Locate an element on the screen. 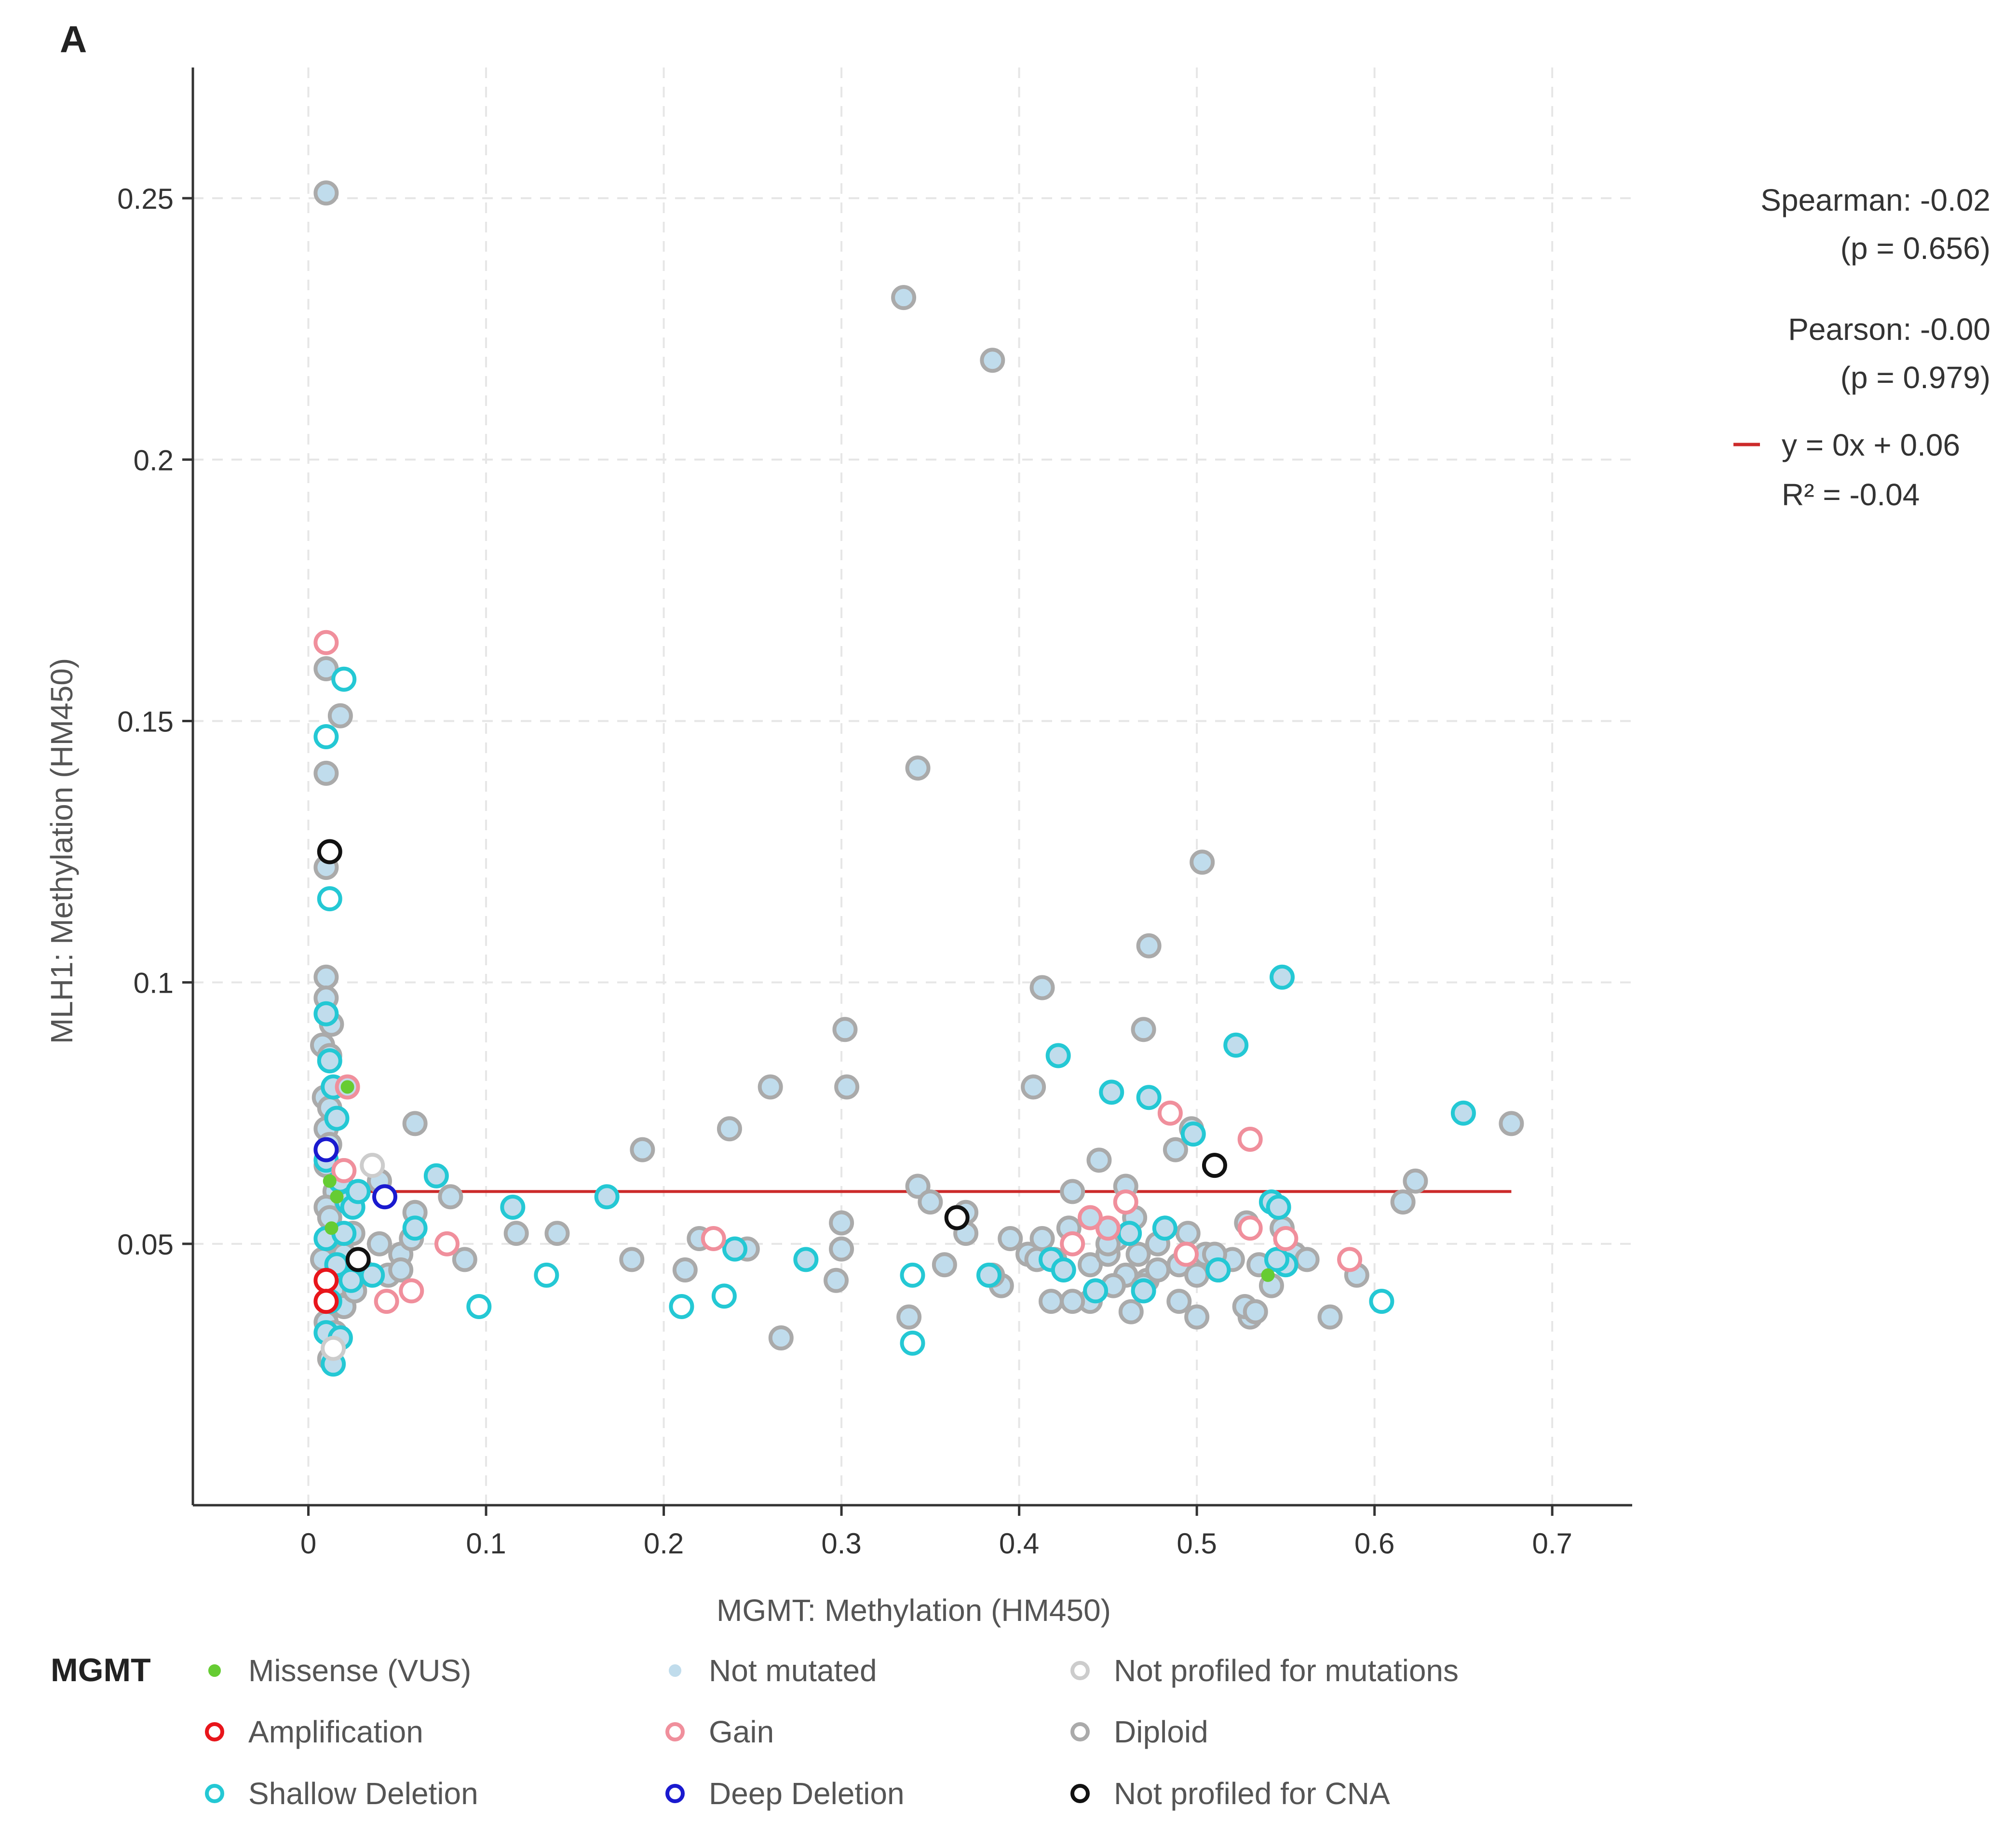  legend-swatch-missense is located at coordinates (214, 1670).